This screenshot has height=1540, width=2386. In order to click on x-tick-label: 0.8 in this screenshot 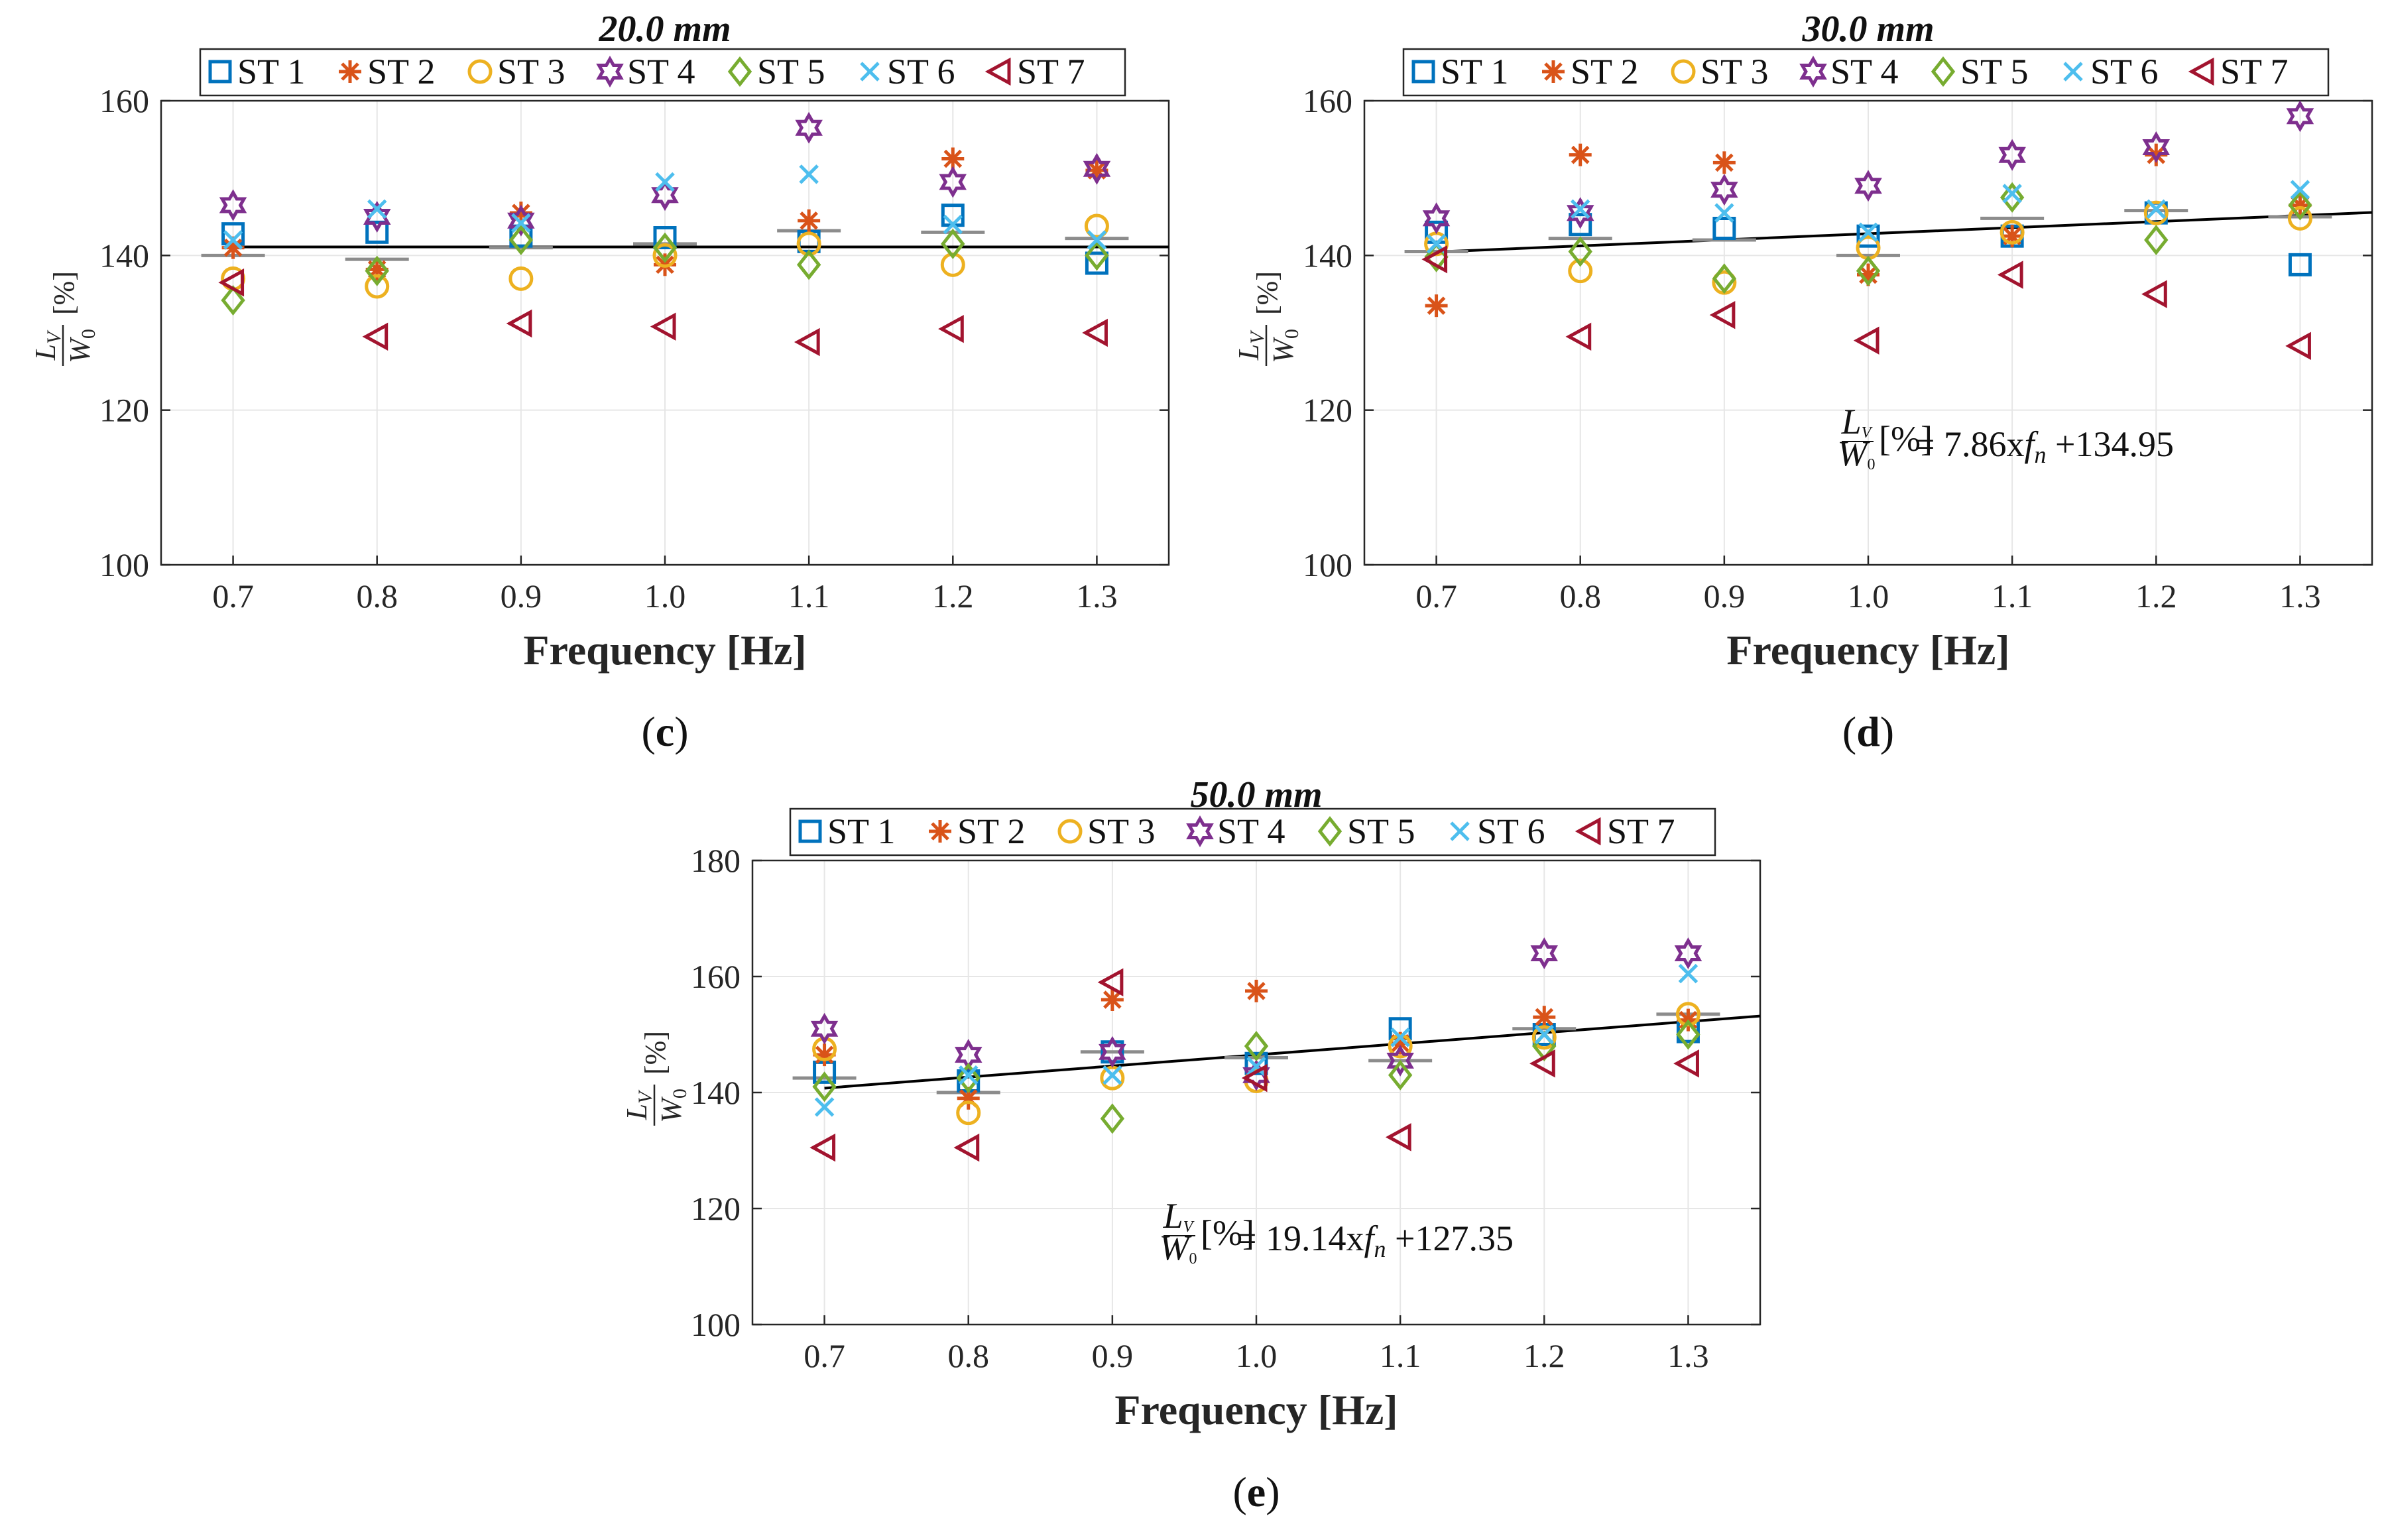, I will do `click(377, 596)`.